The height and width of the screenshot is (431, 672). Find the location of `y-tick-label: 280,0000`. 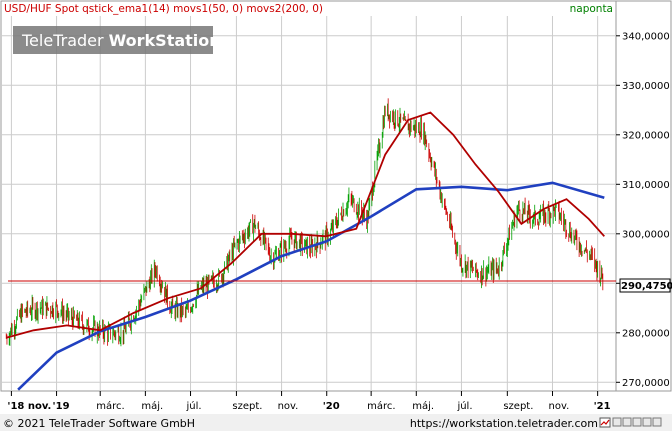

y-tick-label: 280,0000 is located at coordinates (646, 333).